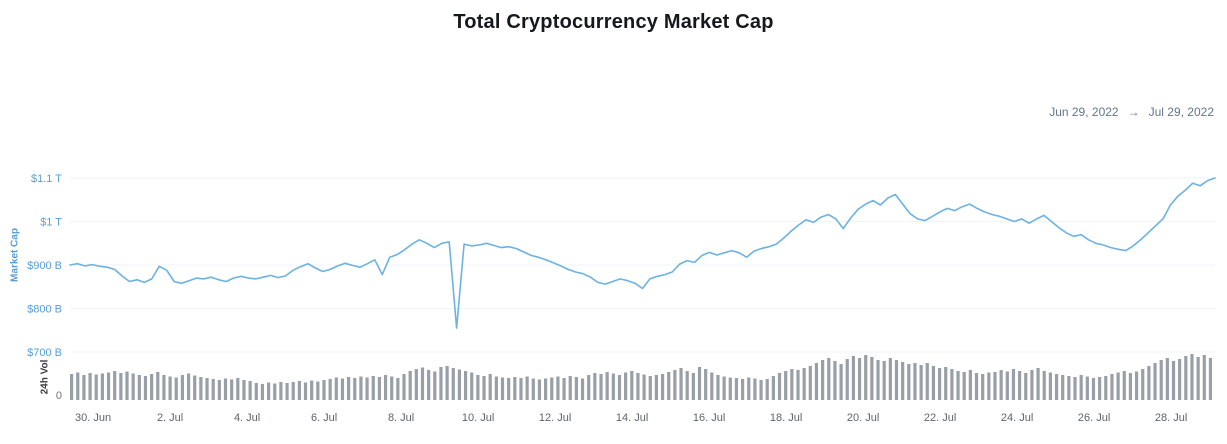 The image size is (1227, 444). What do you see at coordinates (940, 418) in the screenshot?
I see `x-tick-label: 22. Jul` at bounding box center [940, 418].